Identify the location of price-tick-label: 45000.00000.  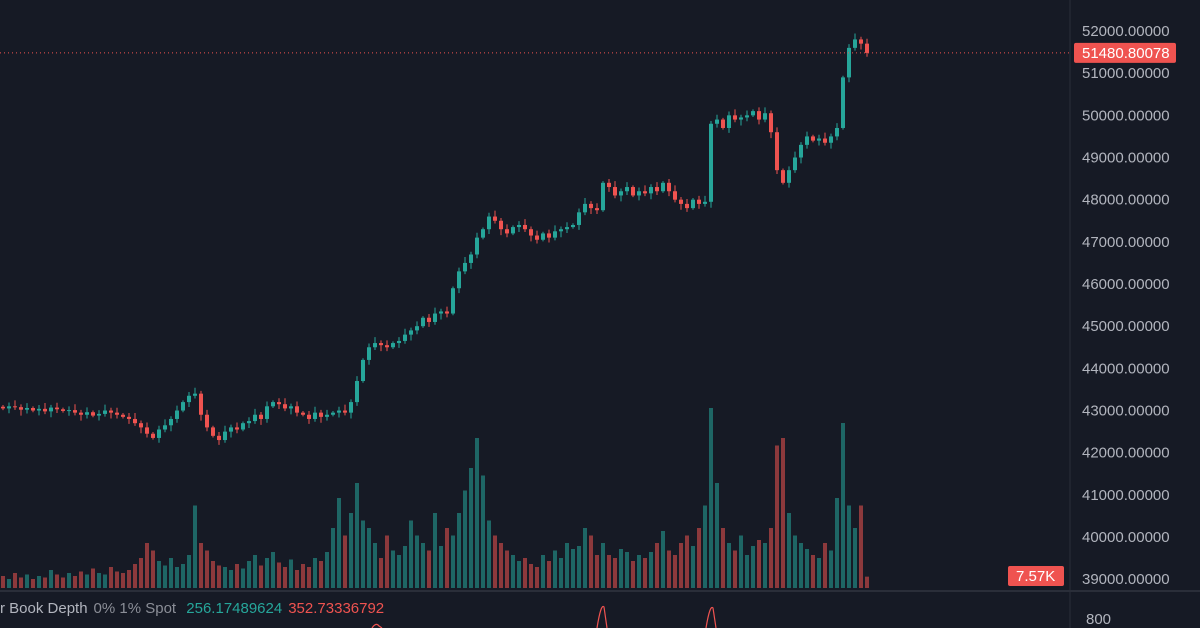
(1126, 326).